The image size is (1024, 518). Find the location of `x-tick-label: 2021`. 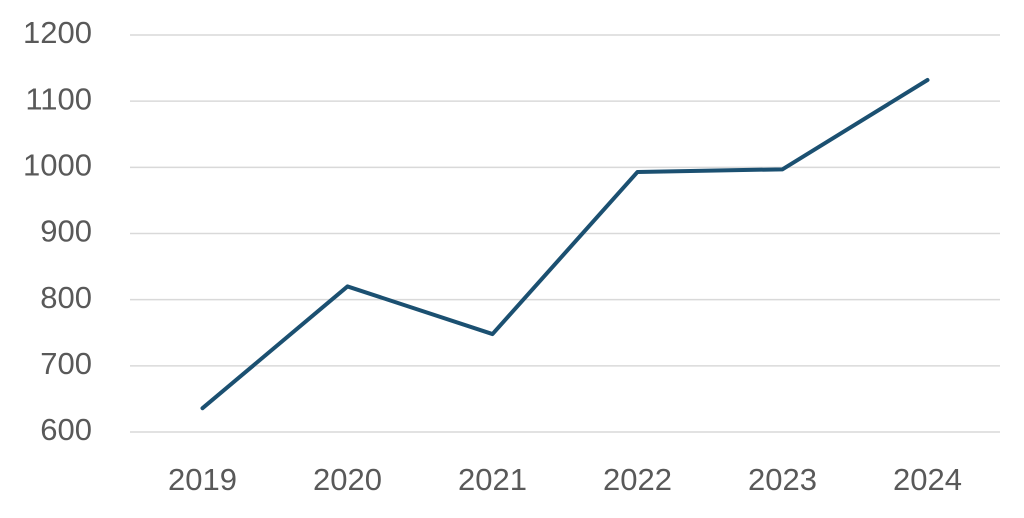

x-tick-label: 2021 is located at coordinates (492, 479).